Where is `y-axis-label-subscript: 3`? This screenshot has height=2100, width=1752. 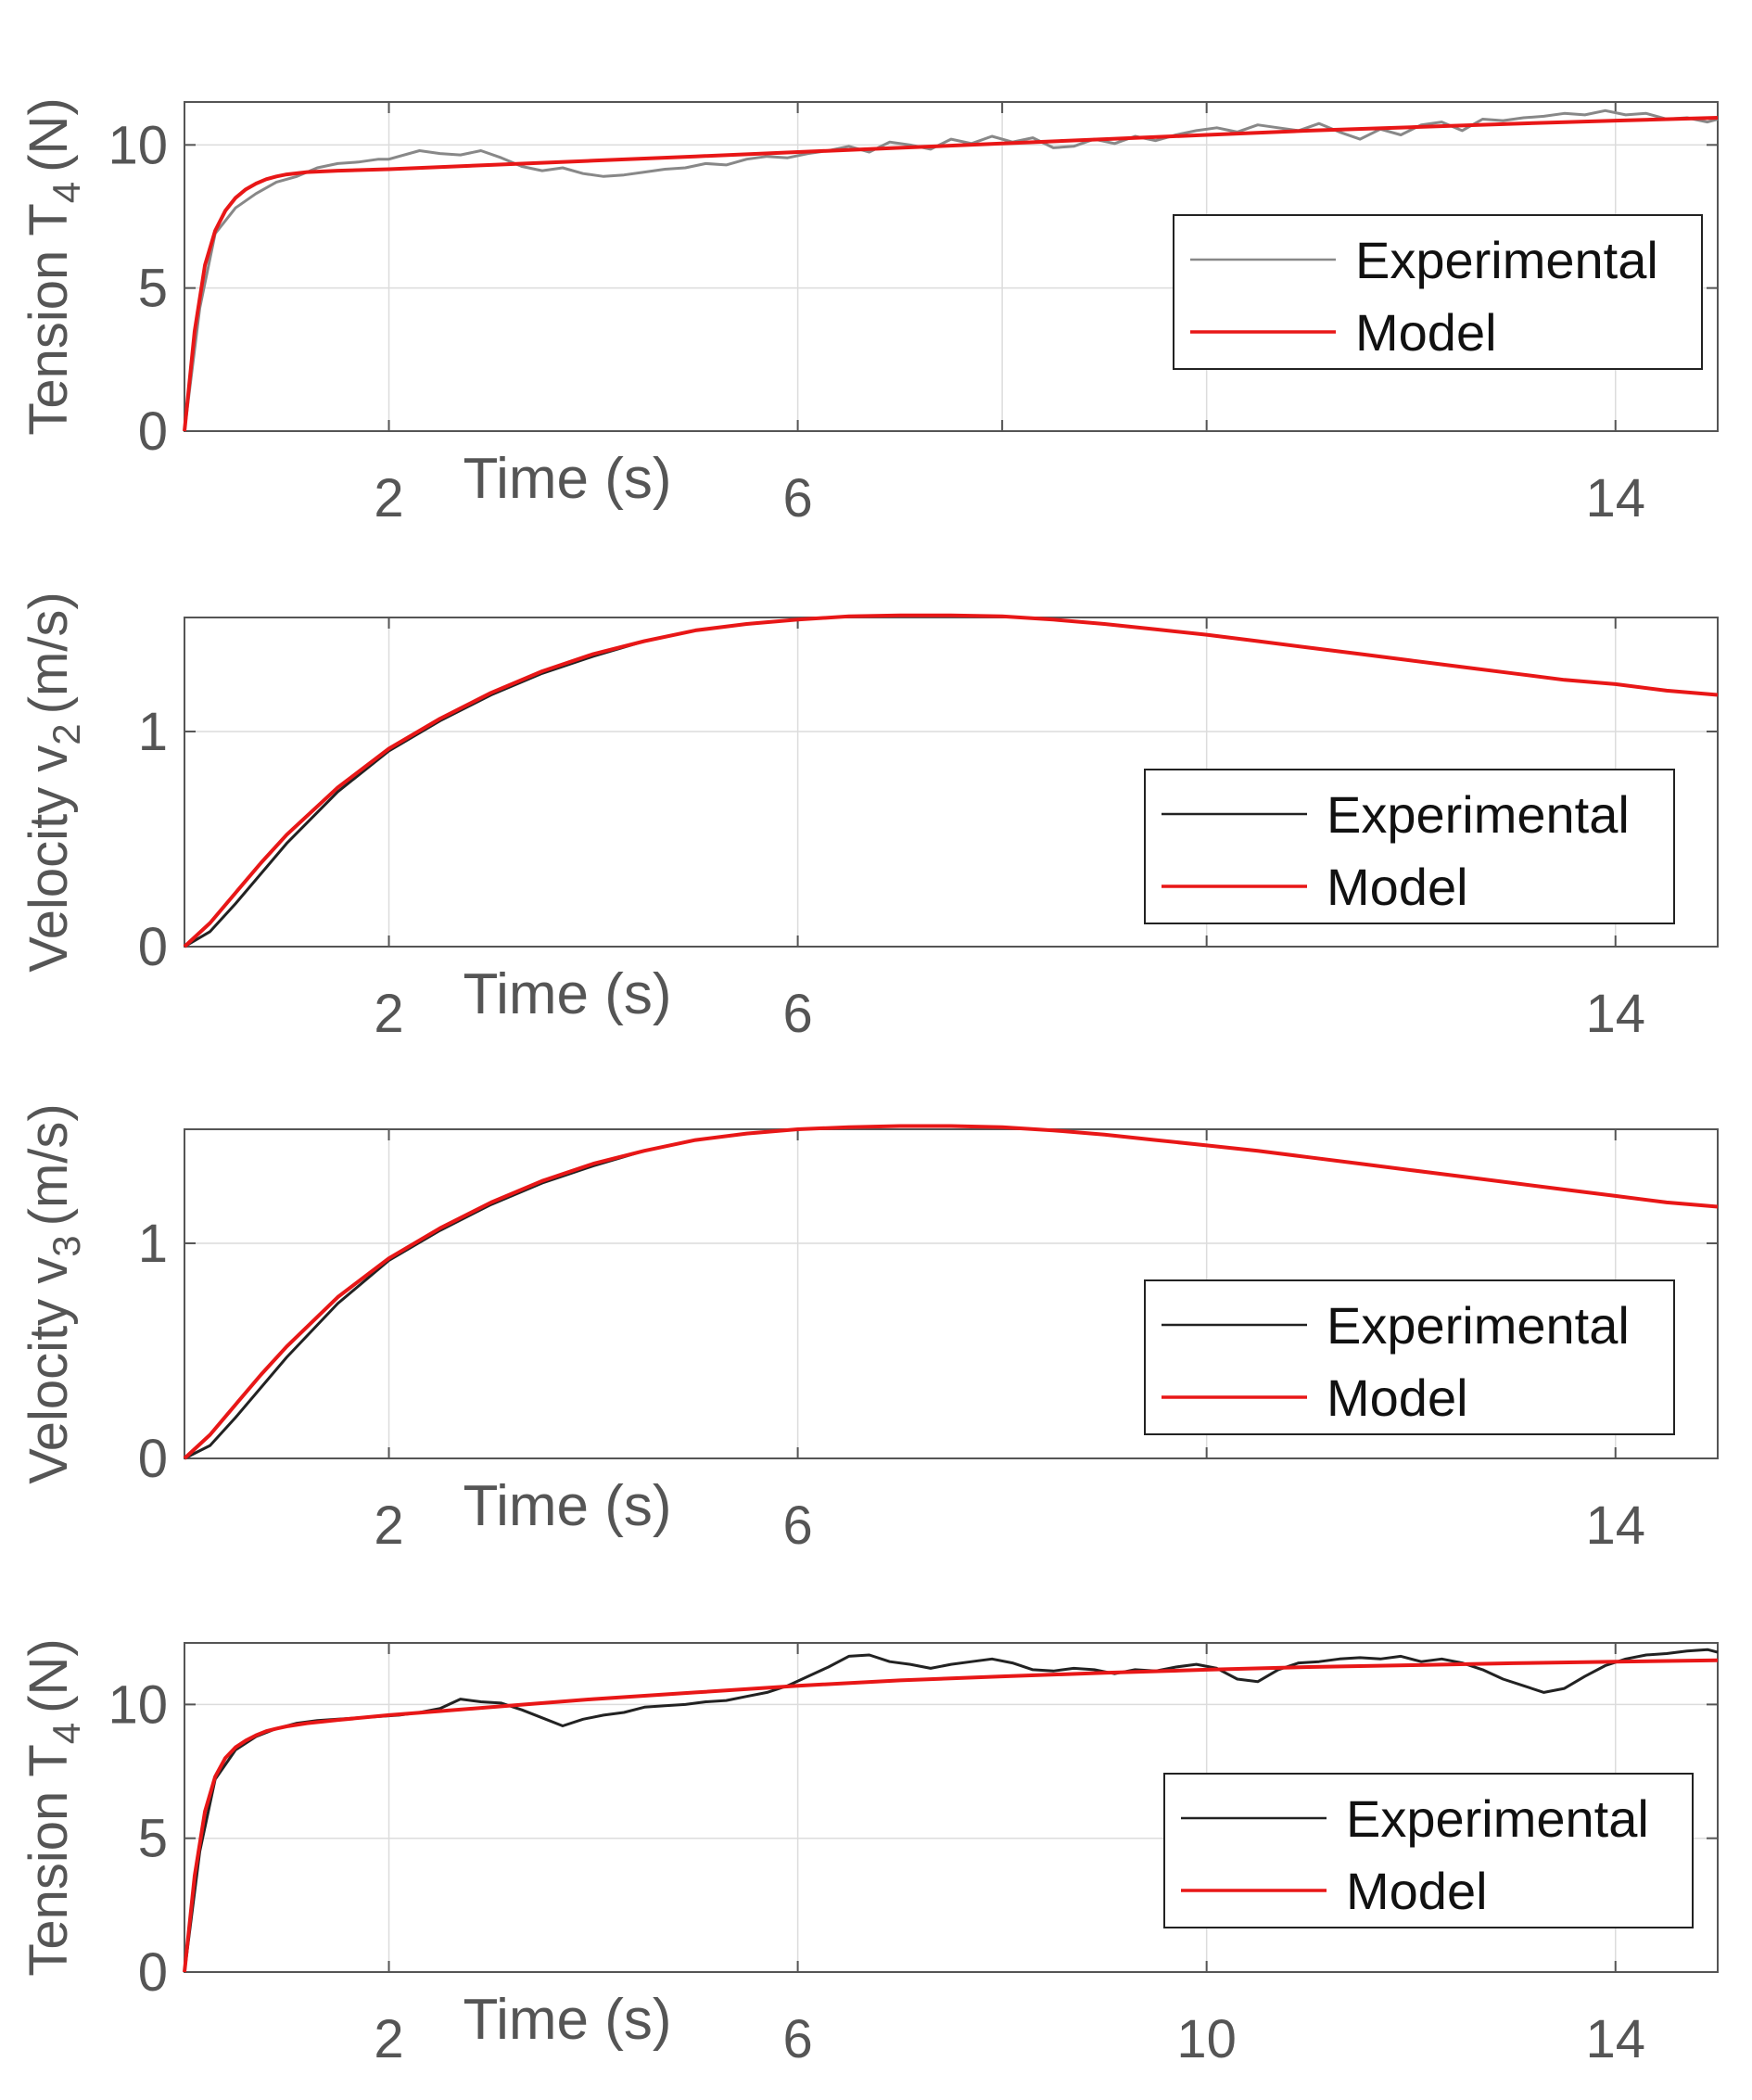 y-axis-label-subscript: 3 is located at coordinates (66, 1245).